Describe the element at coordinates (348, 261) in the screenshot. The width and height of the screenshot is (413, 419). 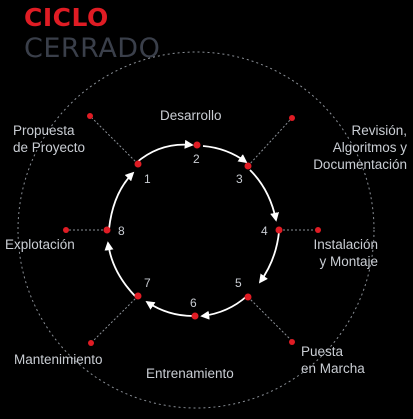
I see `step-label-4-line-2: y Montaje` at that location.